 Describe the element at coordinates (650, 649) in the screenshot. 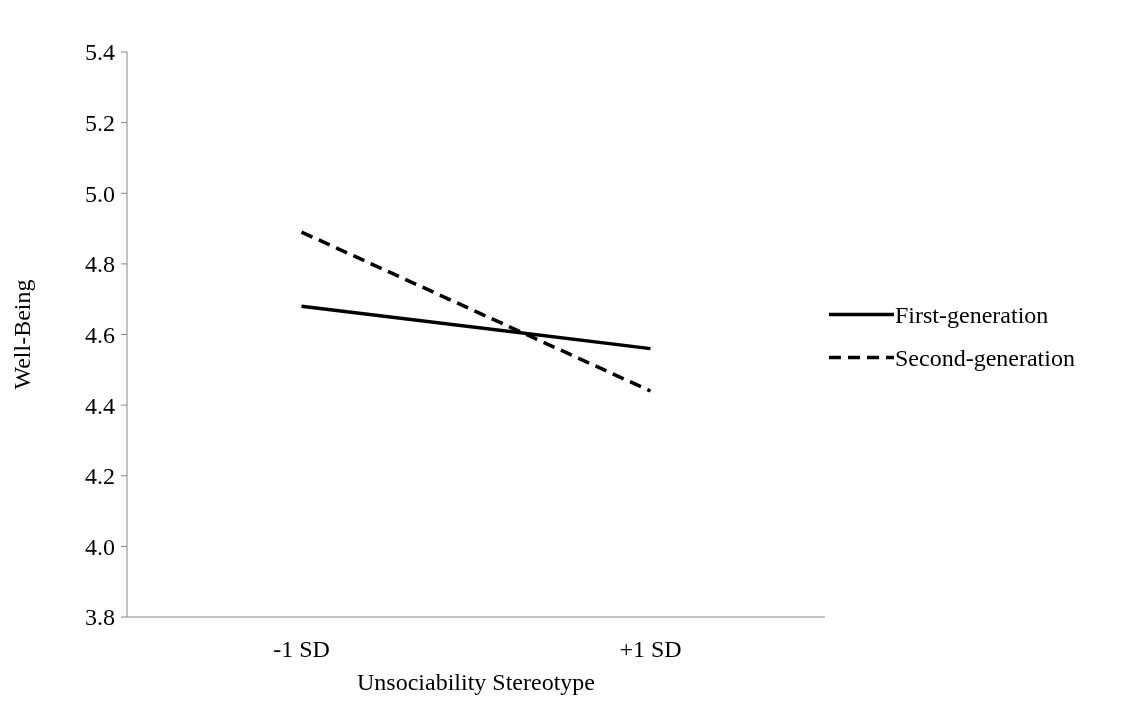

I see `x-tick-label: +1 SD` at that location.